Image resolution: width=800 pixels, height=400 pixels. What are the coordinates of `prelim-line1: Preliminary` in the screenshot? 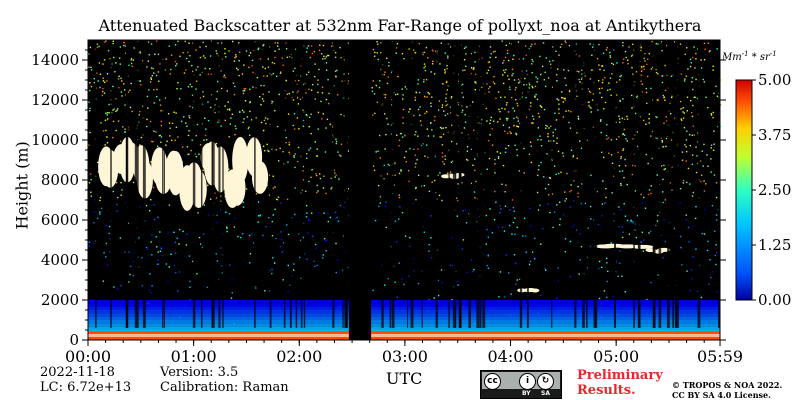 It's located at (620, 375).